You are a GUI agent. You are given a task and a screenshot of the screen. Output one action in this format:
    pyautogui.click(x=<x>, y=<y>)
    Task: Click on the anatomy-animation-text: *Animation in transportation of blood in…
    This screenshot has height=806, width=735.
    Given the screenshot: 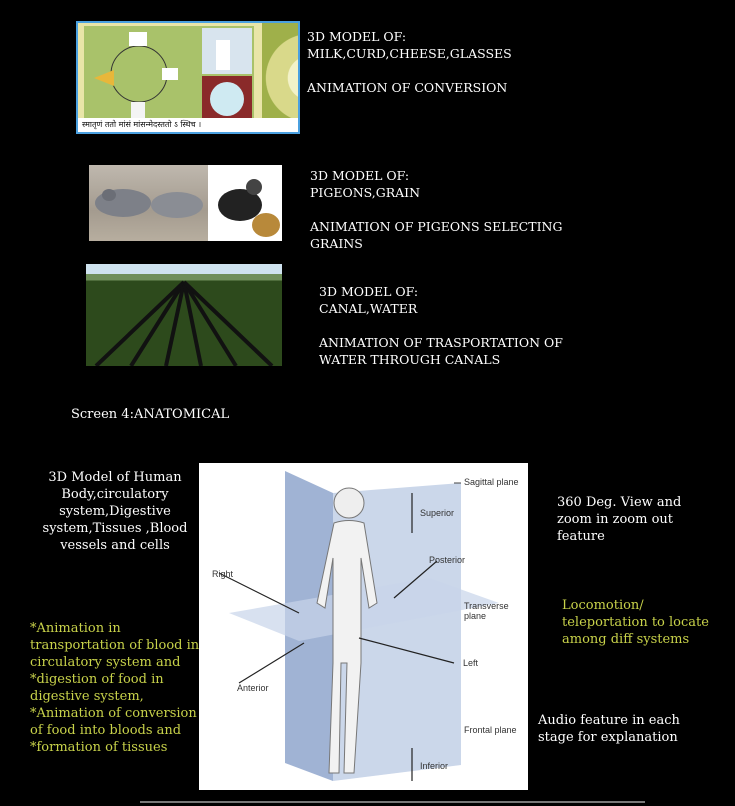 What is the action you would take?
    pyautogui.click(x=115, y=688)
    